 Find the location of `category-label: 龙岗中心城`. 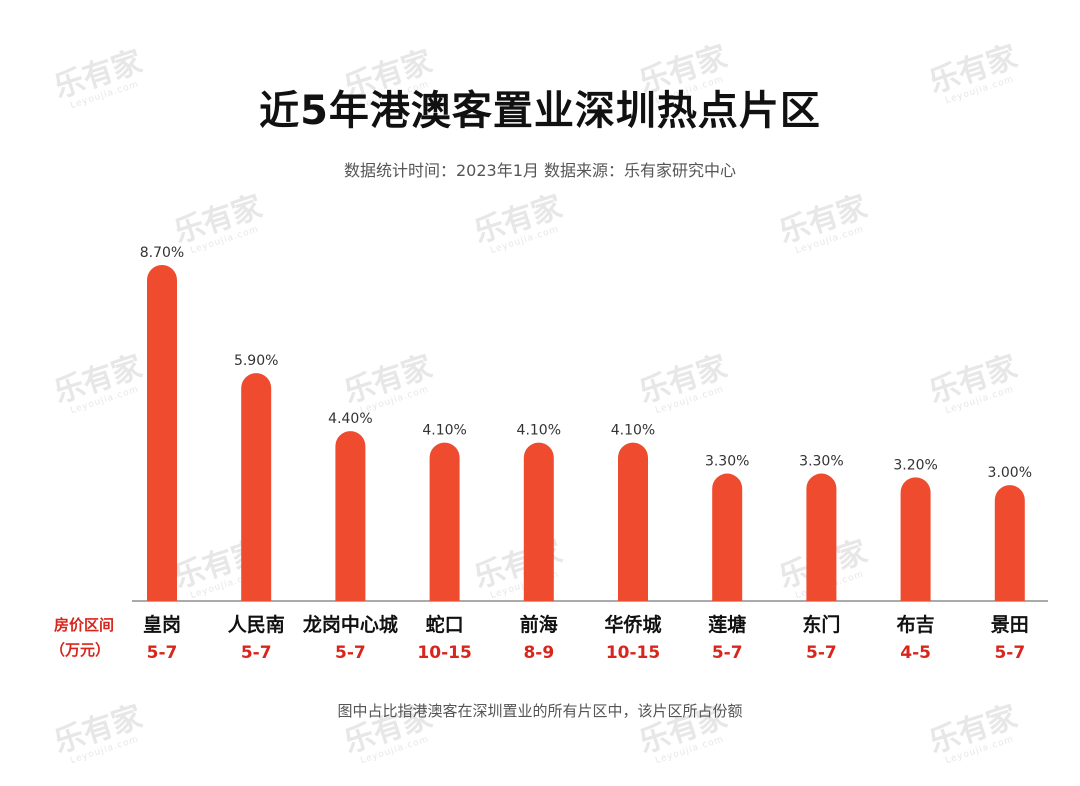

category-label: 龙岗中心城 is located at coordinates (350, 624).